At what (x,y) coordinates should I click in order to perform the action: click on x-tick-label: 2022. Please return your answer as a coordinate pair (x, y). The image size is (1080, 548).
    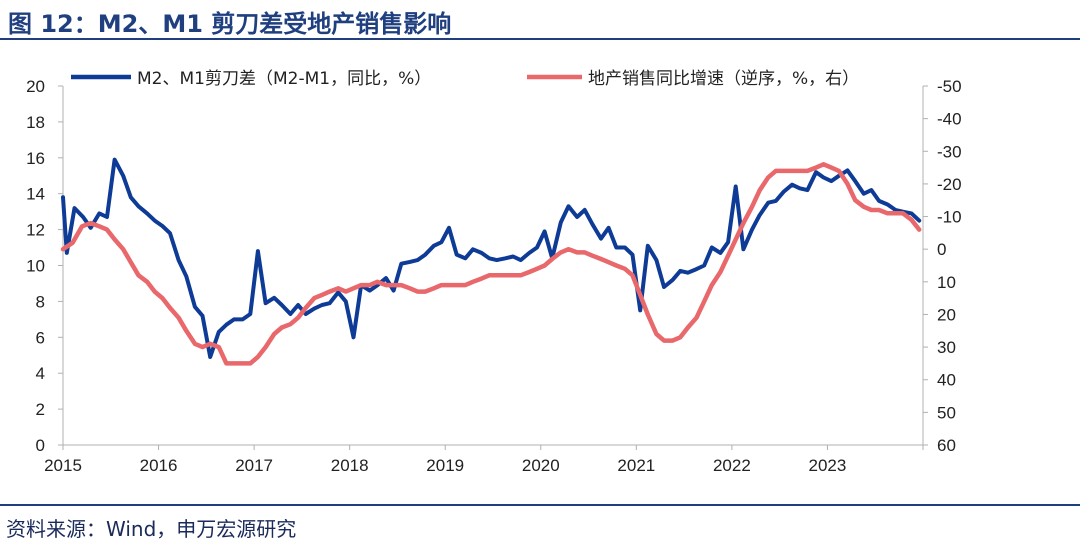
    Looking at the image, I should click on (732, 465).